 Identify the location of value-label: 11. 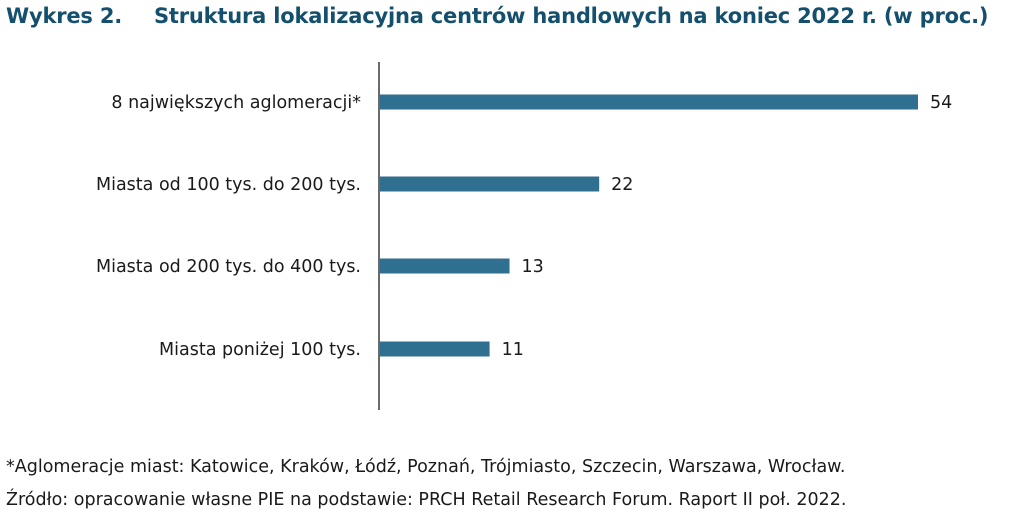
(513, 350).